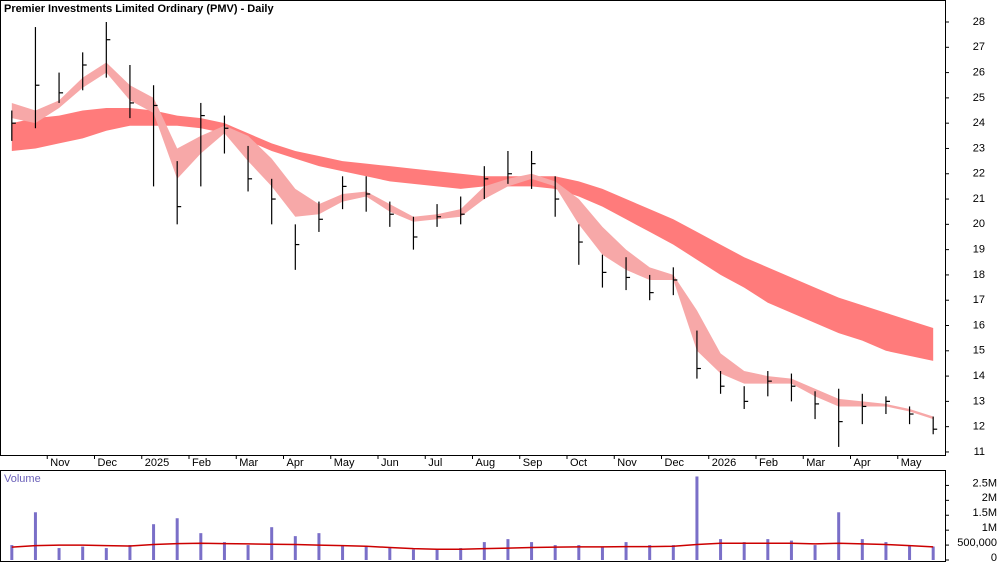 Image resolution: width=1000 pixels, height=562 pixels. What do you see at coordinates (979, 427) in the screenshot?
I see `y-tick-label: 12` at bounding box center [979, 427].